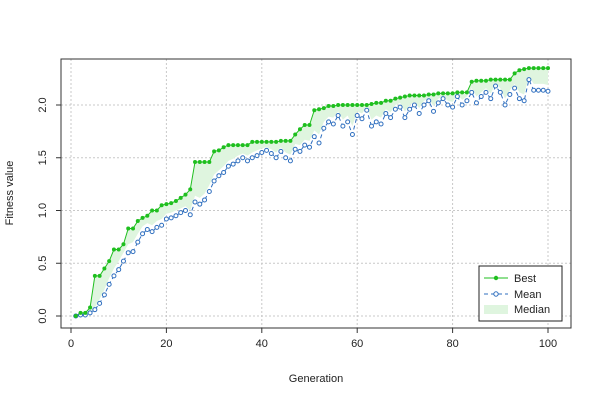 The image size is (600, 400). I want to click on legend-mean-marker, so click(496, 294).